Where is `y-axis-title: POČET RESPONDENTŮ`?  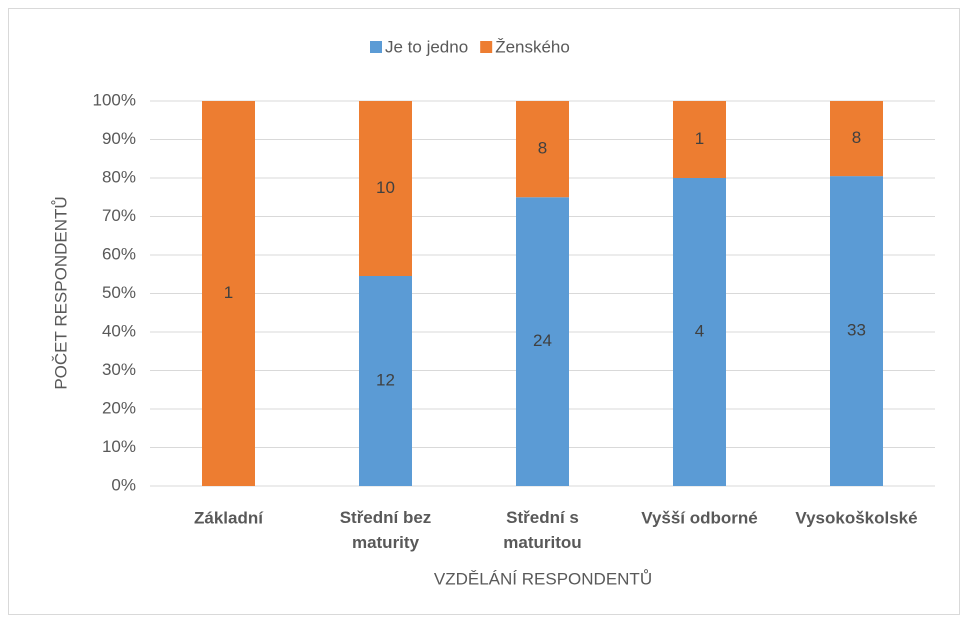 y-axis-title: POČET RESPONDENTŮ is located at coordinates (60, 292).